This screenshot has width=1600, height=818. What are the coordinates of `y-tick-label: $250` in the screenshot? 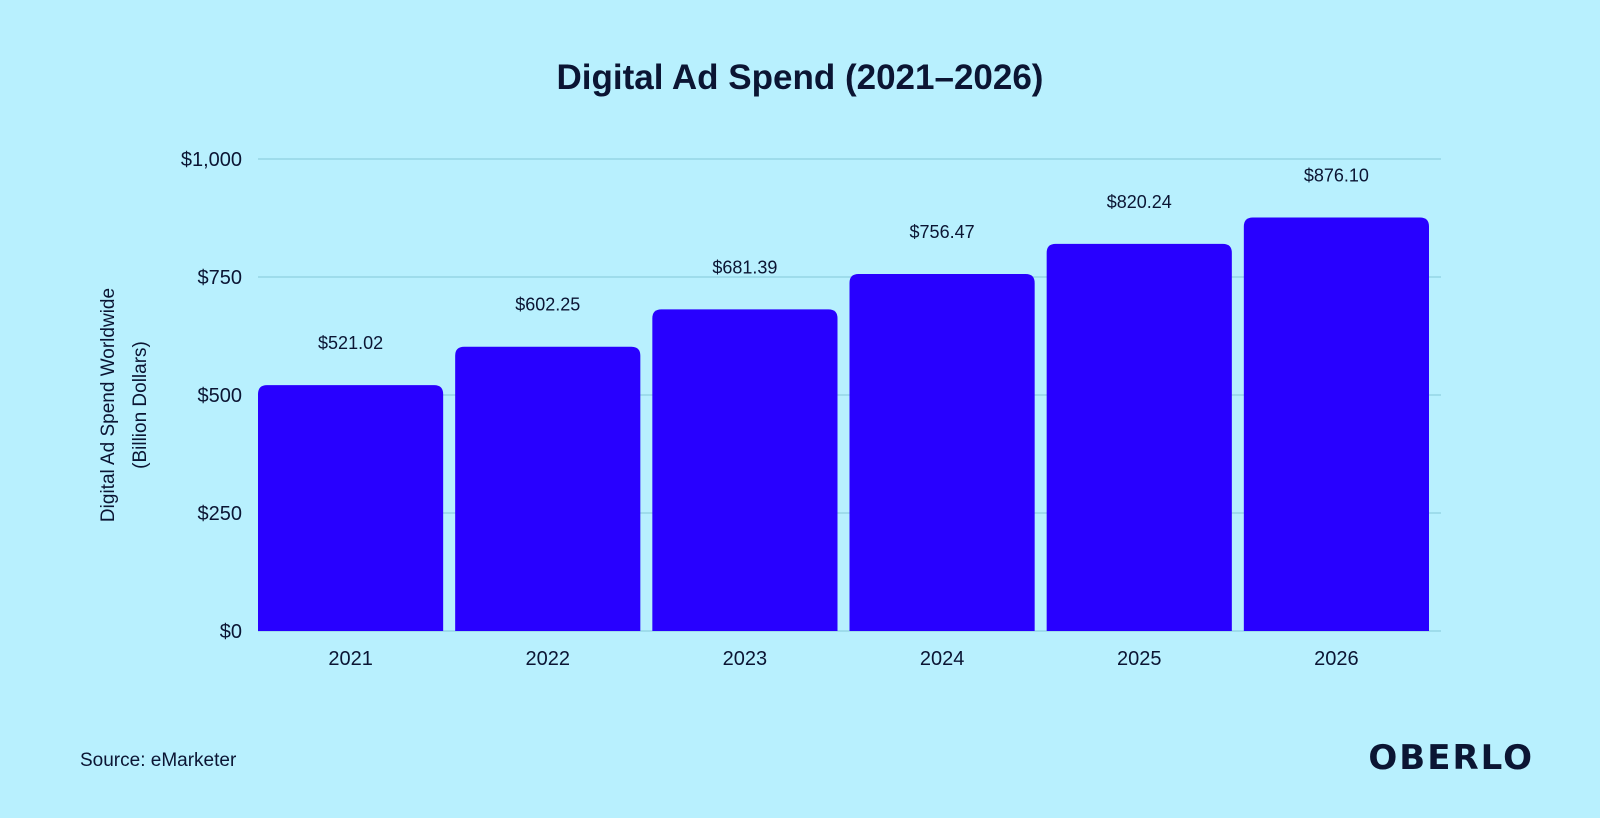 It's located at (220, 514).